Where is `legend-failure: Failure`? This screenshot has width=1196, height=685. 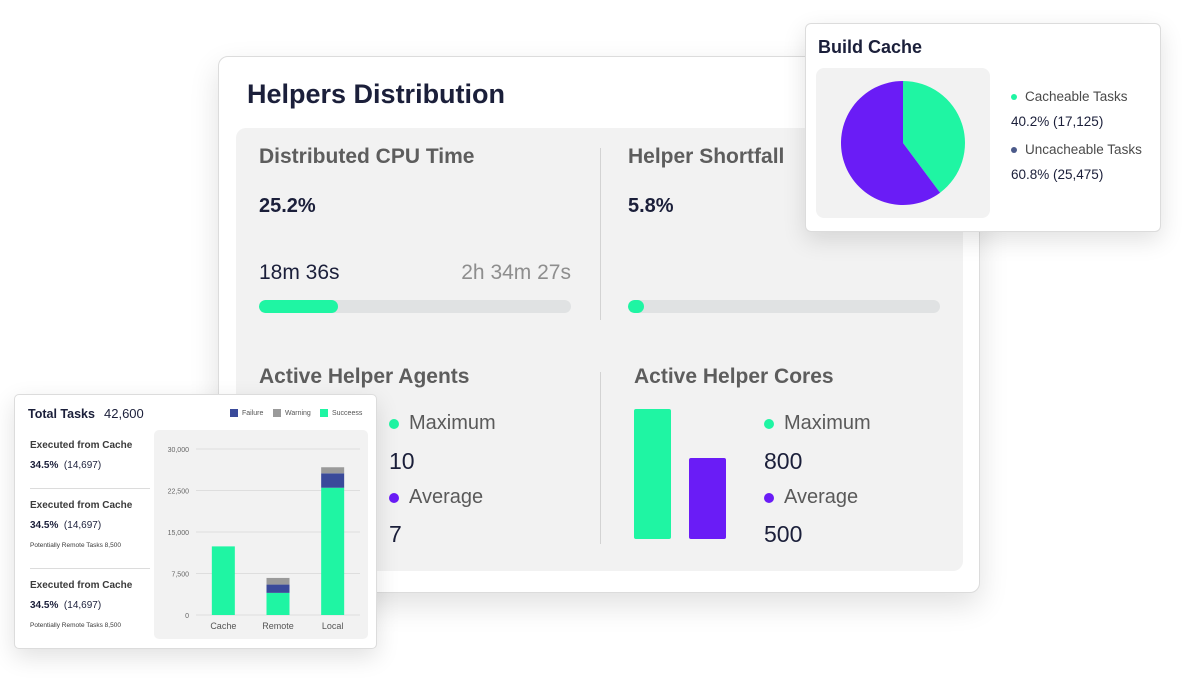
legend-failure: Failure is located at coordinates (246, 413).